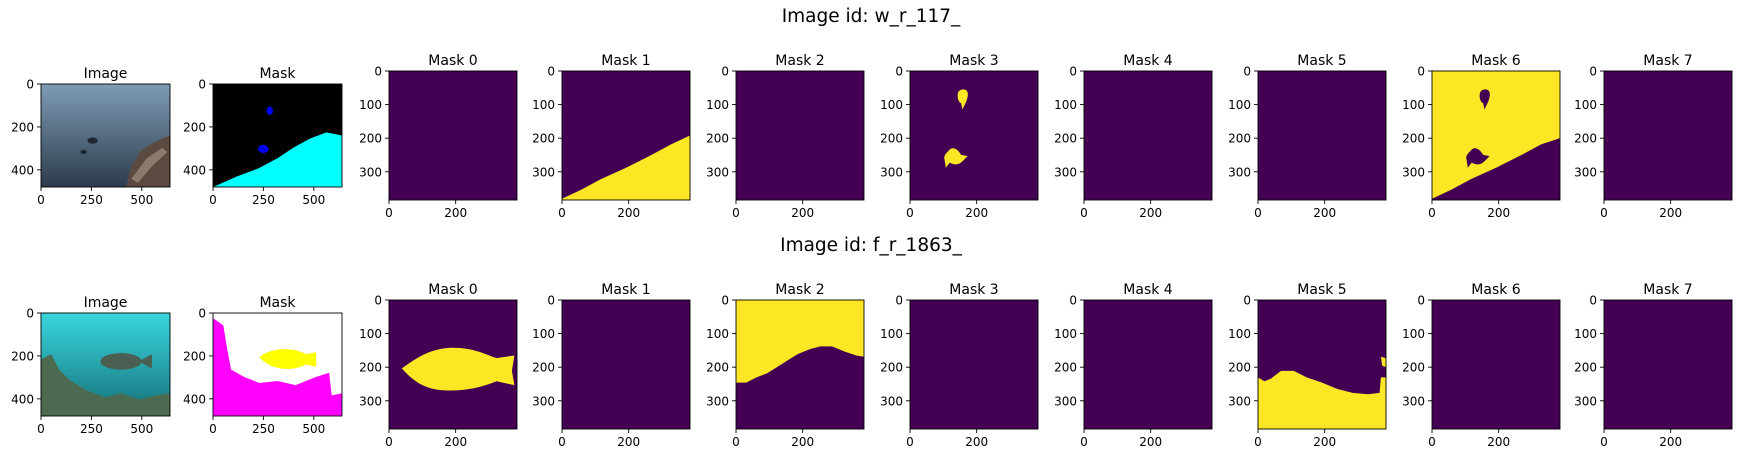 The width and height of the screenshot is (1742, 452). Describe the element at coordinates (973, 290) in the screenshot. I see `panel-title: Mask 3` at that location.